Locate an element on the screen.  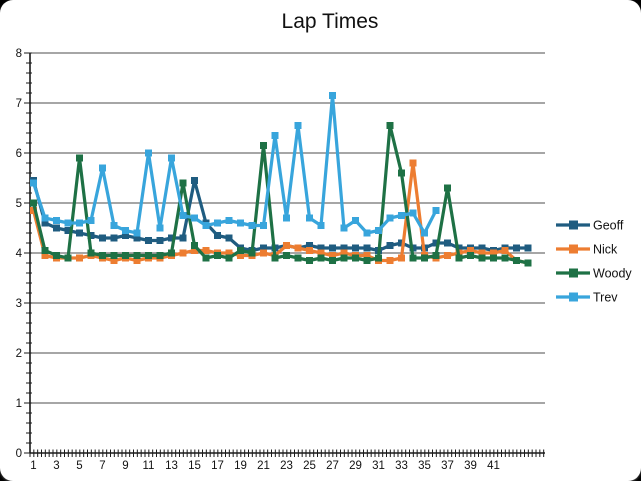
y-tick-label: 8 is located at coordinates (19, 54).